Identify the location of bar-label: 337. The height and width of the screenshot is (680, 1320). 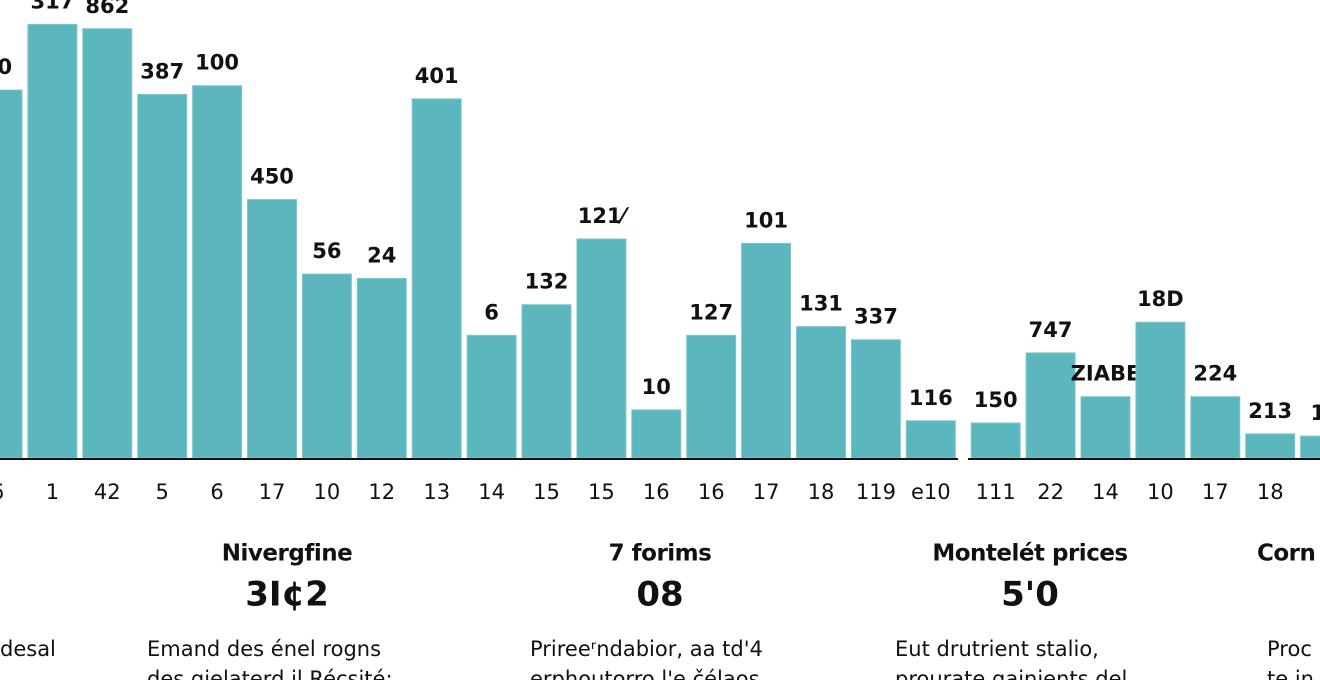
(876, 317).